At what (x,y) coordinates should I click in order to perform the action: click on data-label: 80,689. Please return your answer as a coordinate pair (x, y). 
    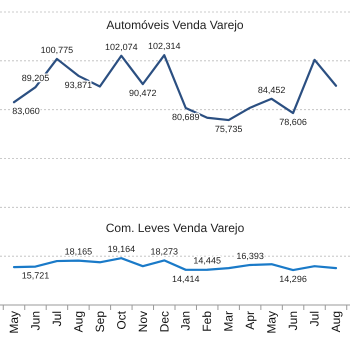
    Looking at the image, I should click on (186, 117).